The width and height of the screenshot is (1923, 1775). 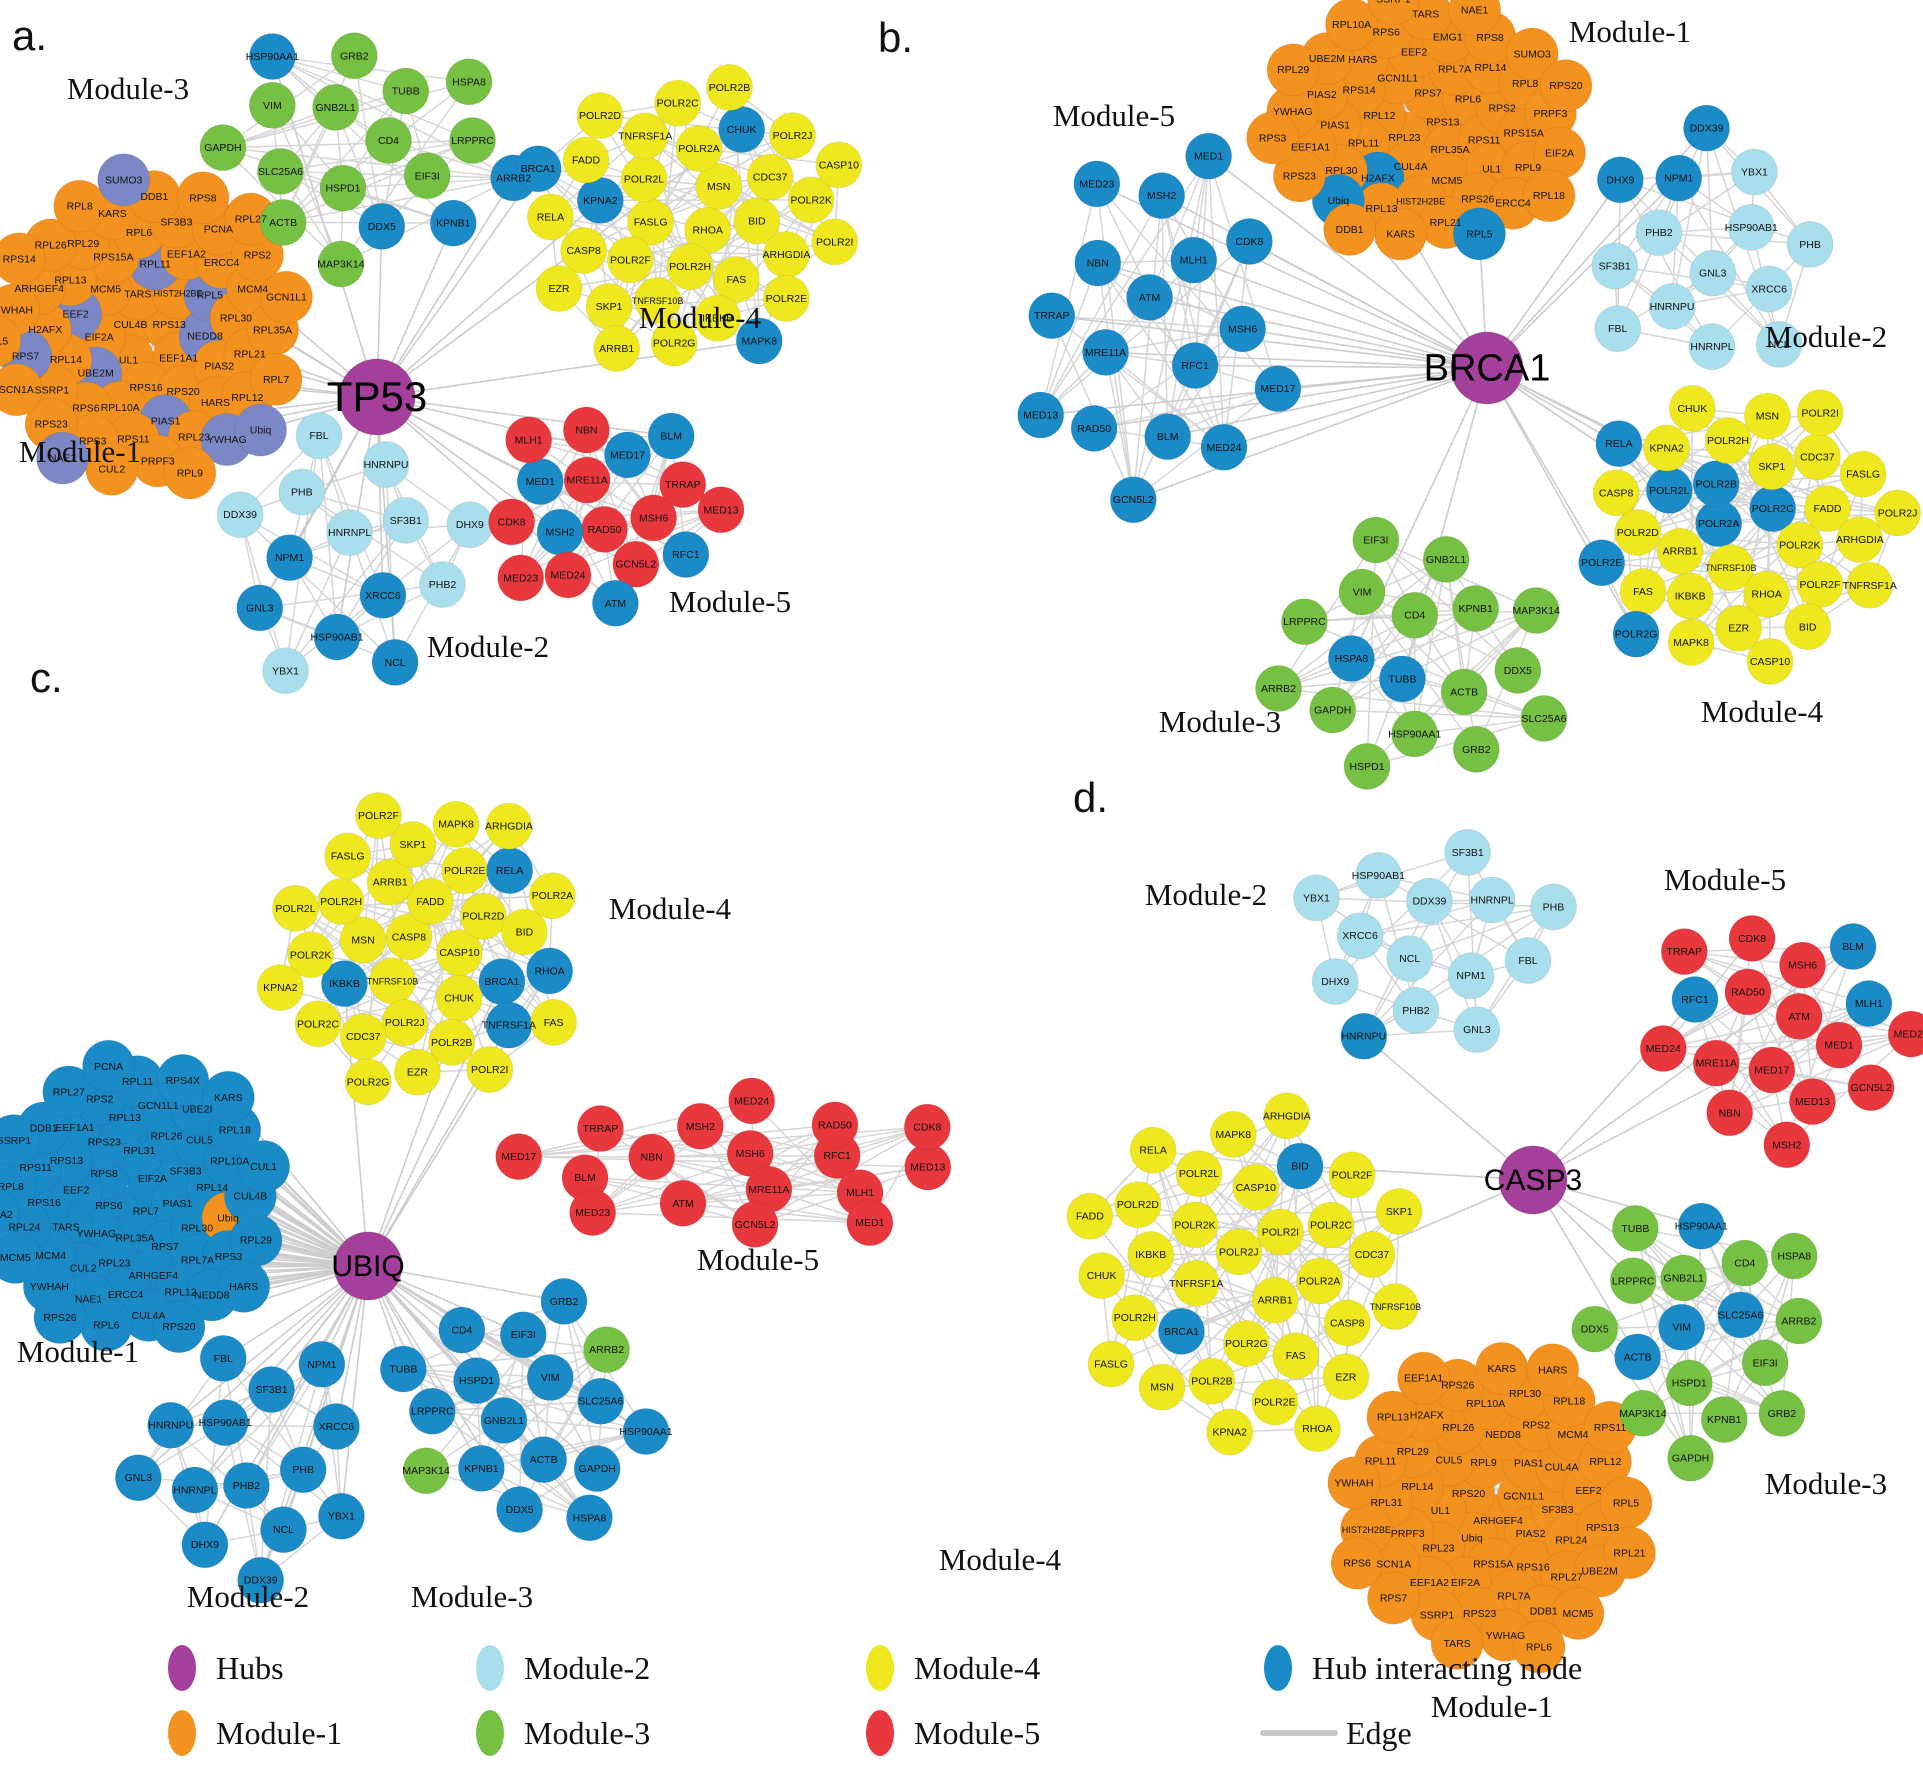 What do you see at coordinates (473, 140) in the screenshot?
I see `node-lrpprc` at bounding box center [473, 140].